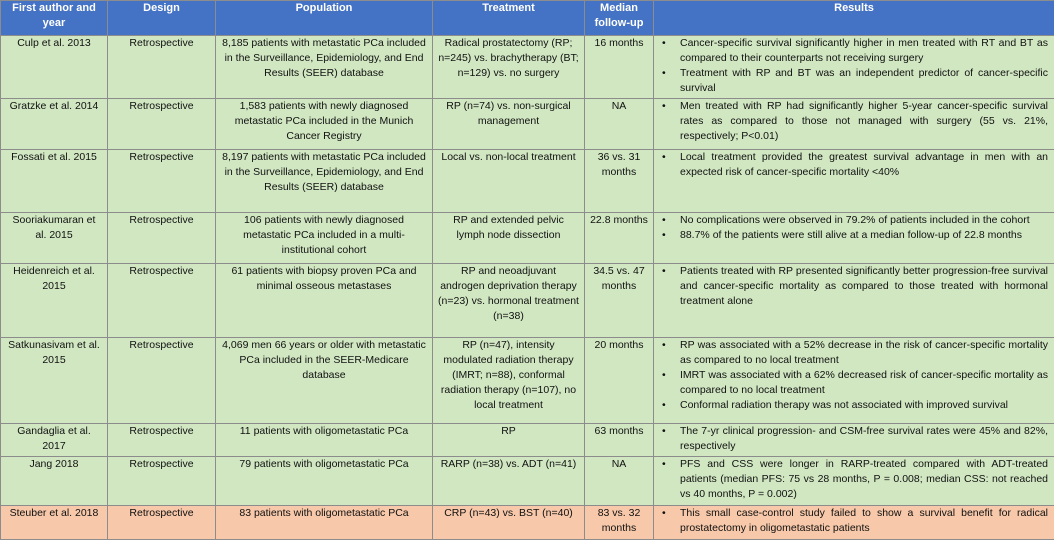 This screenshot has width=1054, height=540. What do you see at coordinates (509, 481) in the screenshot?
I see `cell-treatment: RARP (n=38) vs. ADT (n=41)` at bounding box center [509, 481].